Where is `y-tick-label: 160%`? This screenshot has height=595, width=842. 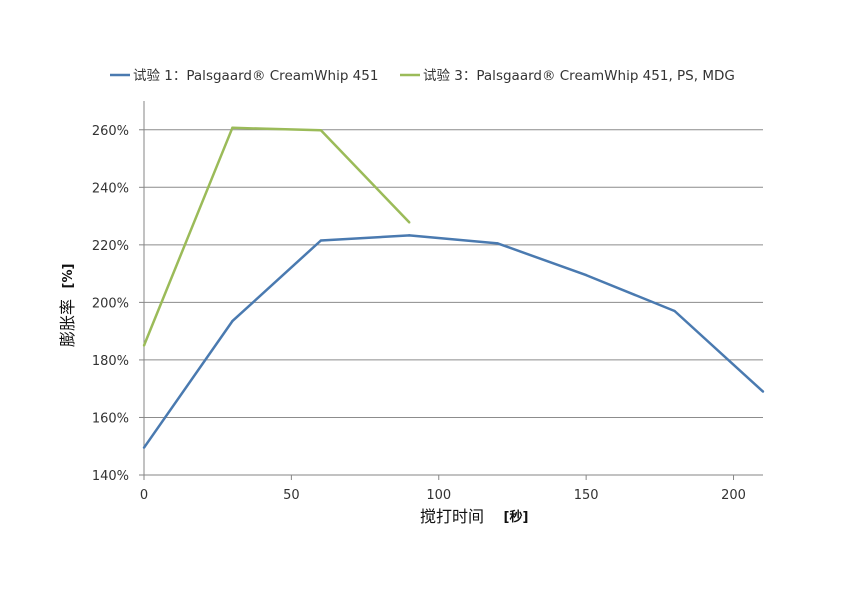 y-tick-label: 160% is located at coordinates (110, 418).